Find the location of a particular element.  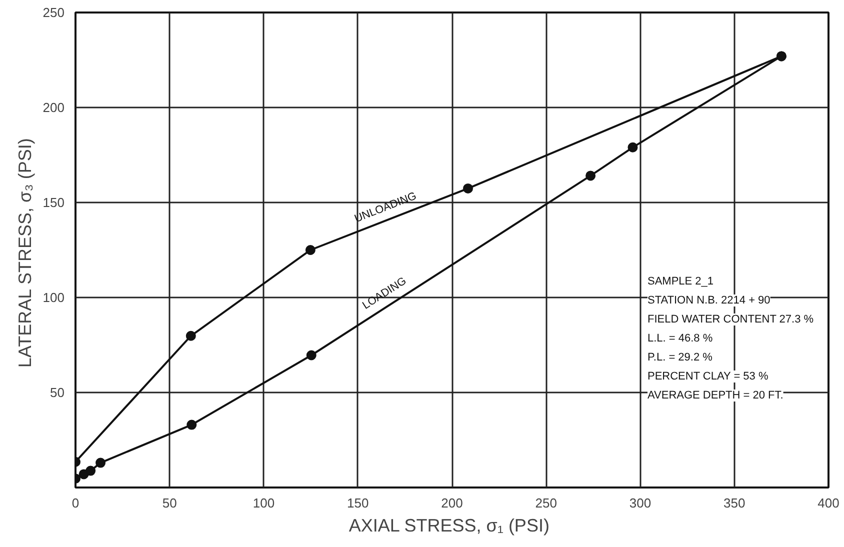

annotation: SAMPLE 2_1 is located at coordinates (681, 282).